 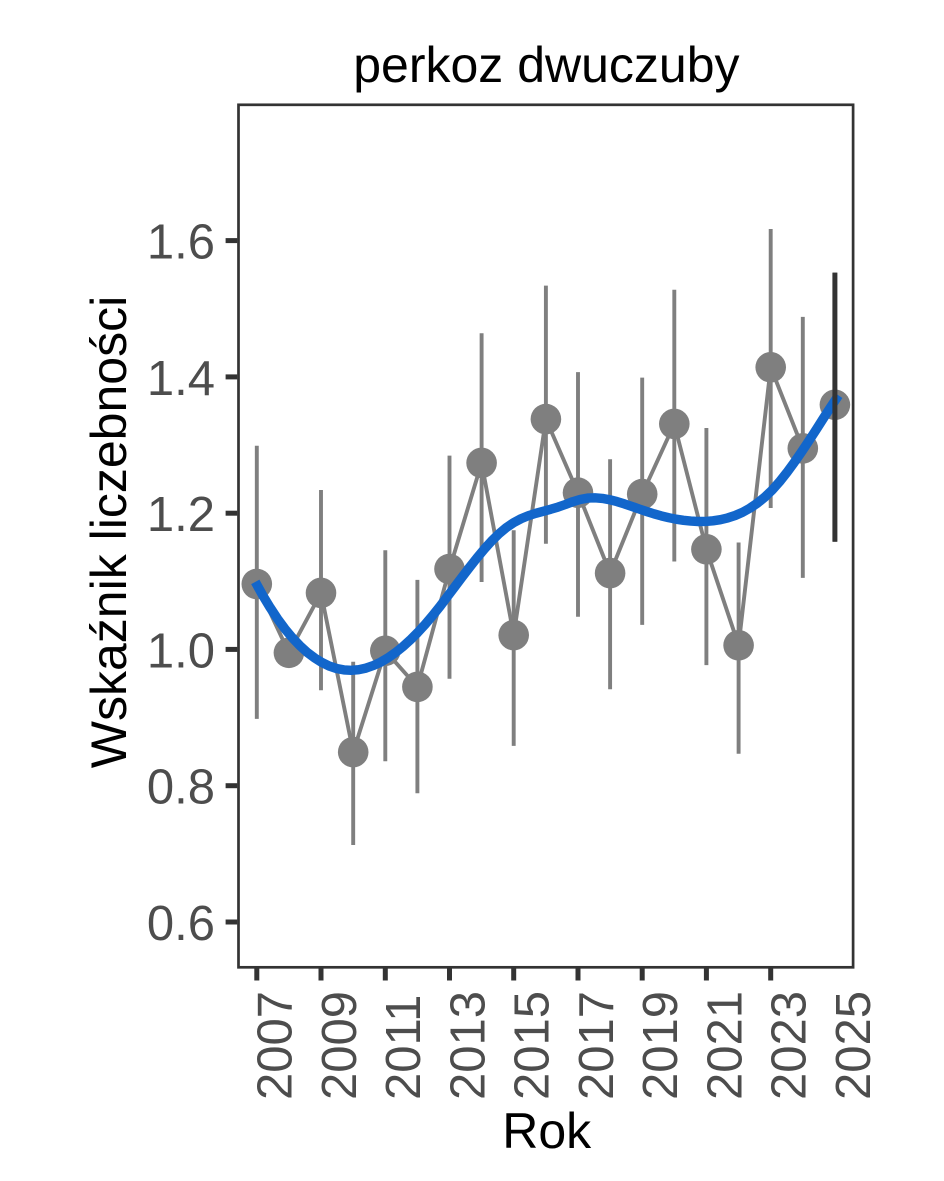 What do you see at coordinates (340, 1045) in the screenshot?
I see `svg-text: 2009` at bounding box center [340, 1045].